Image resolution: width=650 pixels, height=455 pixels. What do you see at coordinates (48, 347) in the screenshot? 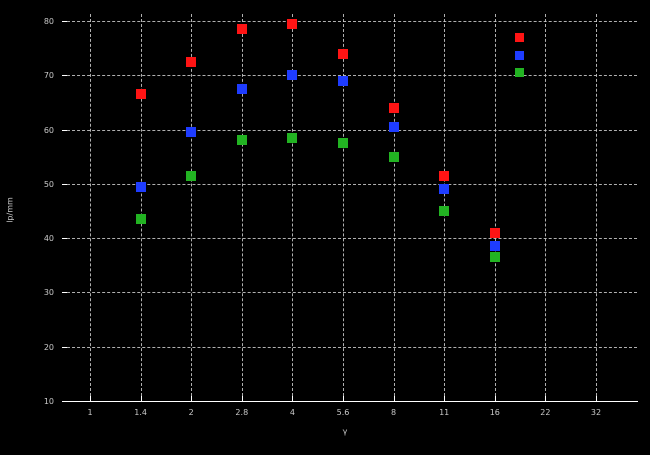
I see `y-tick-label: 20` at bounding box center [48, 347].